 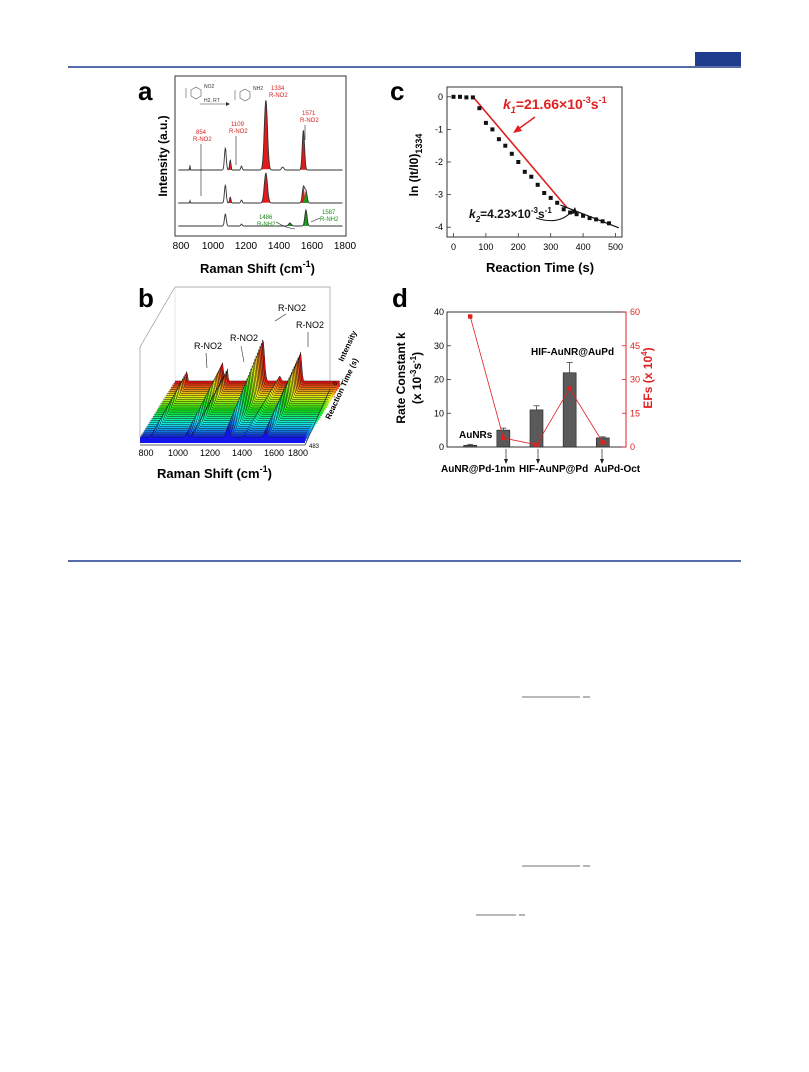 What do you see at coordinates (439, 227) in the screenshot?
I see `y-tick-c: -4` at bounding box center [439, 227].